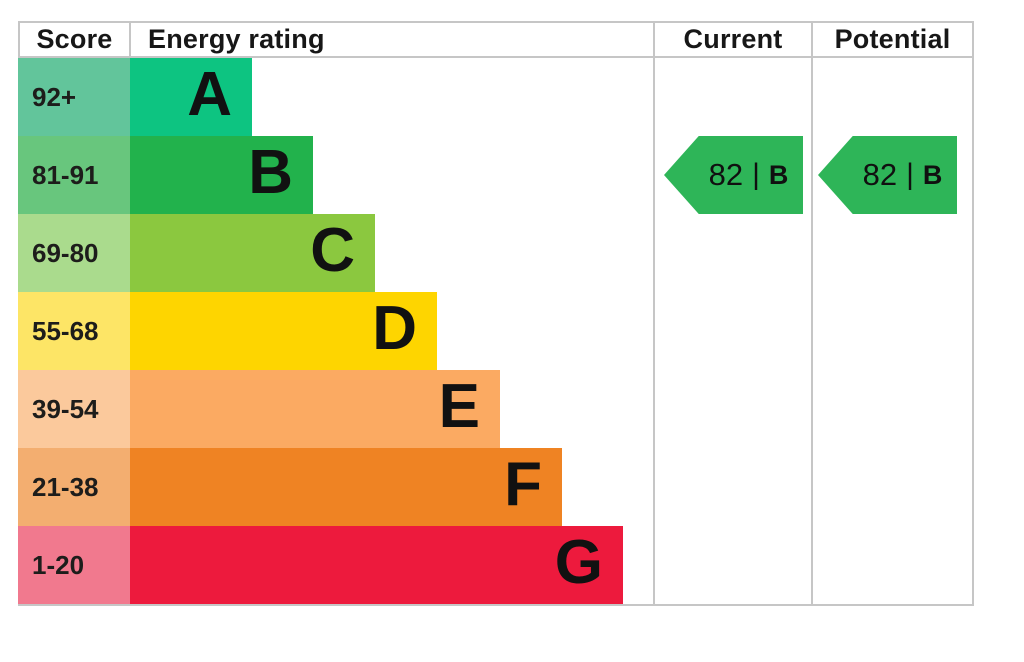  What do you see at coordinates (880, 174) in the screenshot?
I see `potential-rating-value: 82` at bounding box center [880, 174].